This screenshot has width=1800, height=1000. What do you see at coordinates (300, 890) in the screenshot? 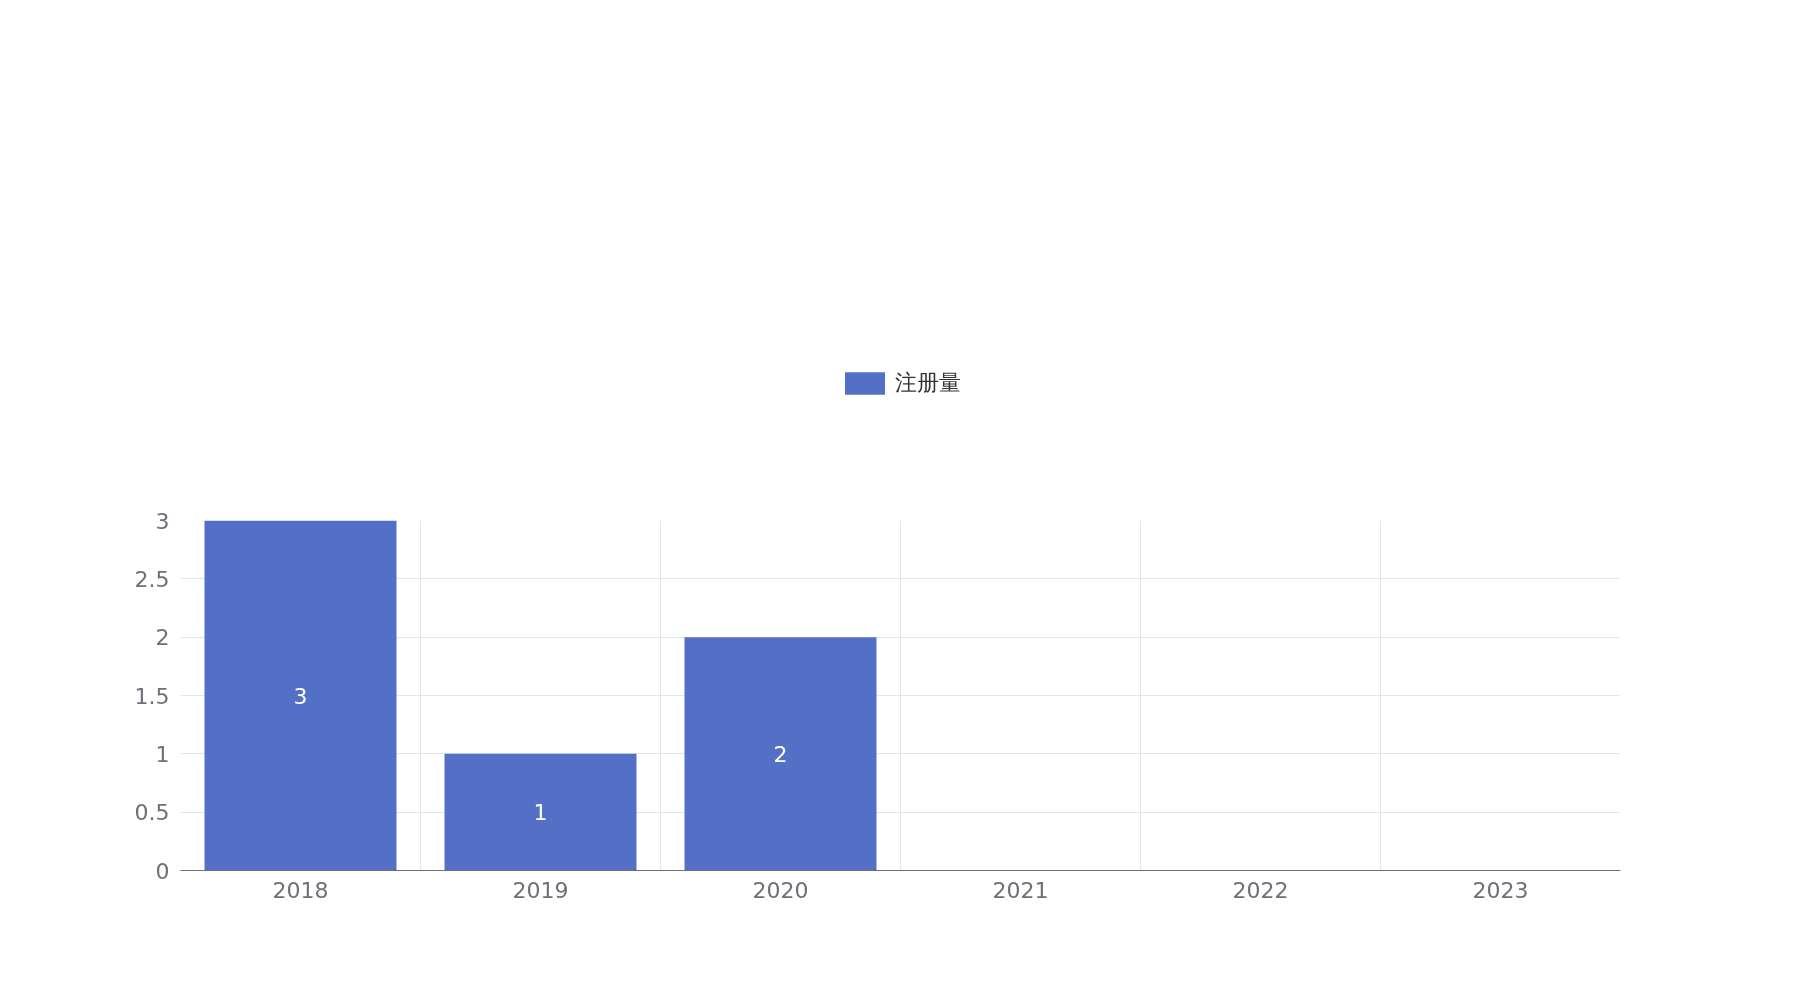
I see `x-tick-label: 2018` at bounding box center [300, 890].